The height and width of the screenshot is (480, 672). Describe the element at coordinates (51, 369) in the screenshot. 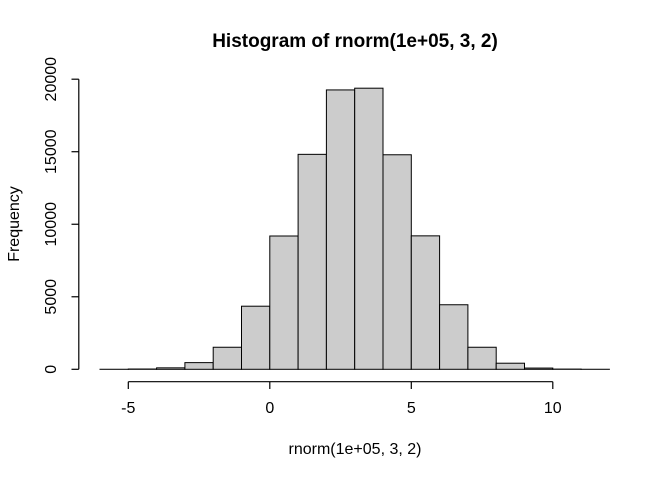

I see `y-tick-label: 0` at that location.